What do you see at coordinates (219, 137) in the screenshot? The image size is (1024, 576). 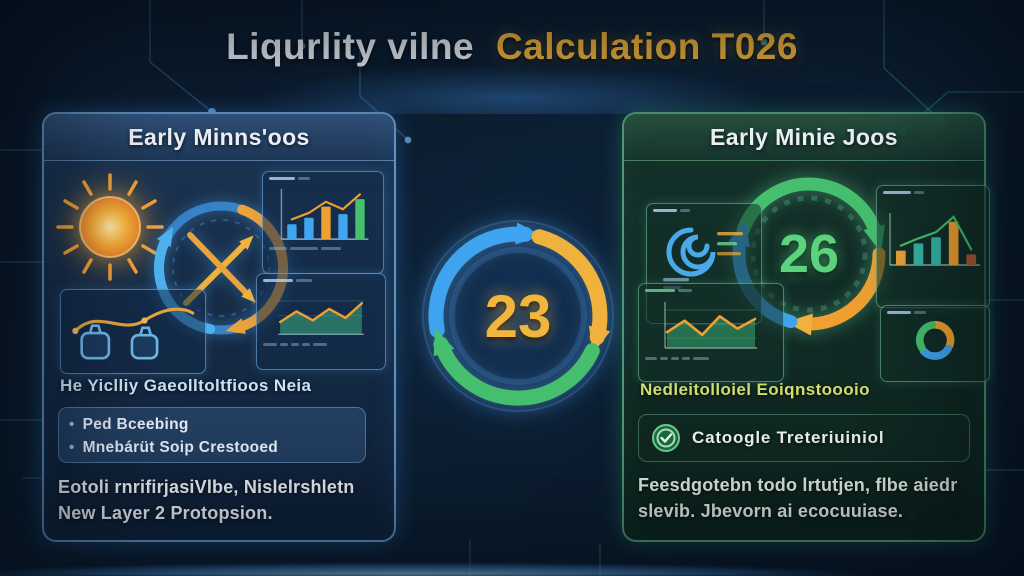 I see `left-card-header: Early Minns'oos` at bounding box center [219, 137].